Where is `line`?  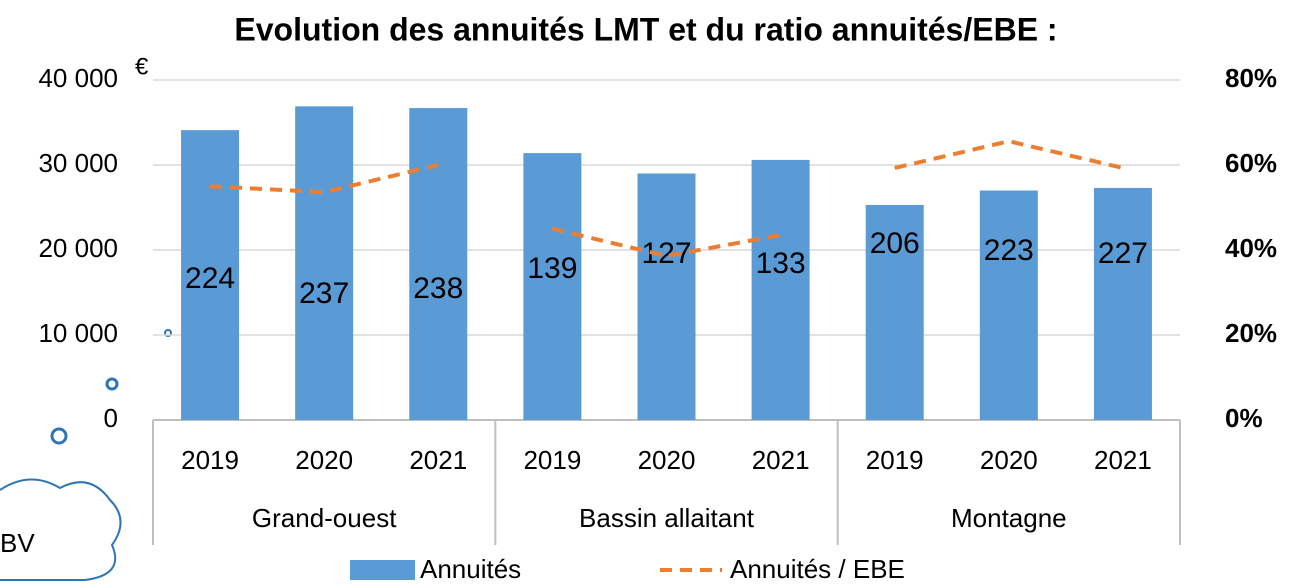 line is located at coordinates (1009, 154).